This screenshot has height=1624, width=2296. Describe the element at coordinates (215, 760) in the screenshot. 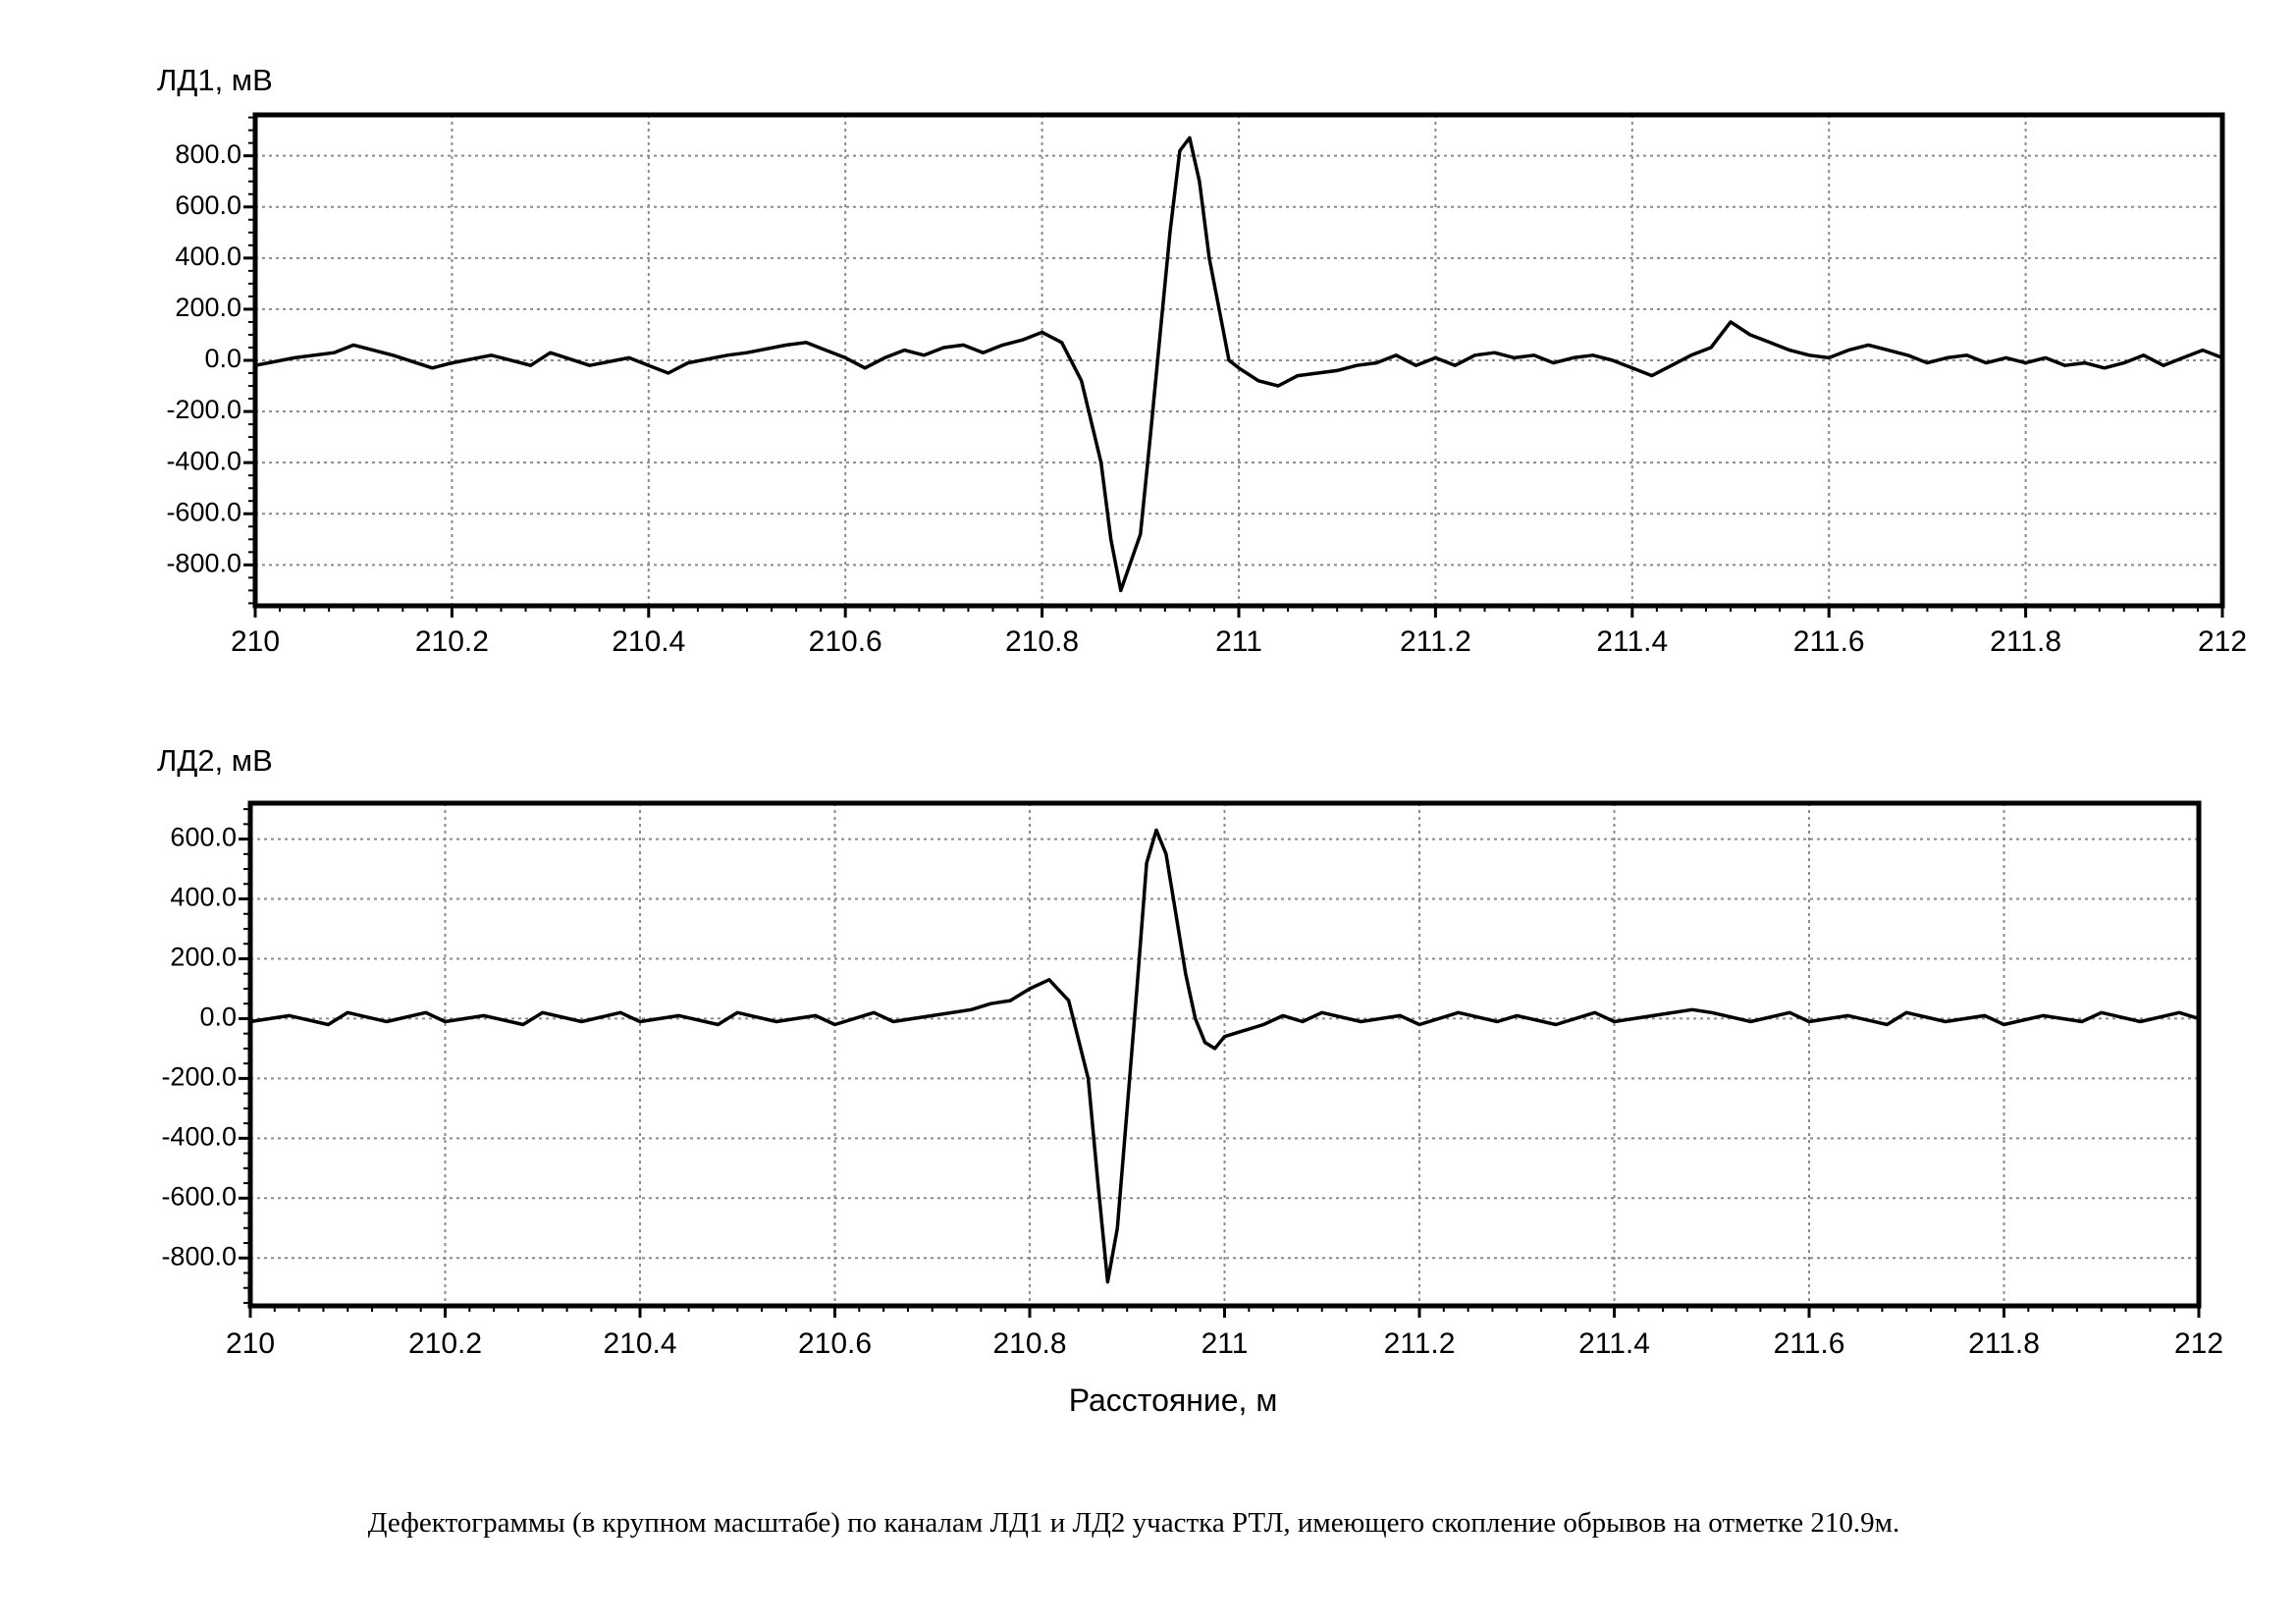

I see `y-axis-title: ЛД2, мВ` at that location.